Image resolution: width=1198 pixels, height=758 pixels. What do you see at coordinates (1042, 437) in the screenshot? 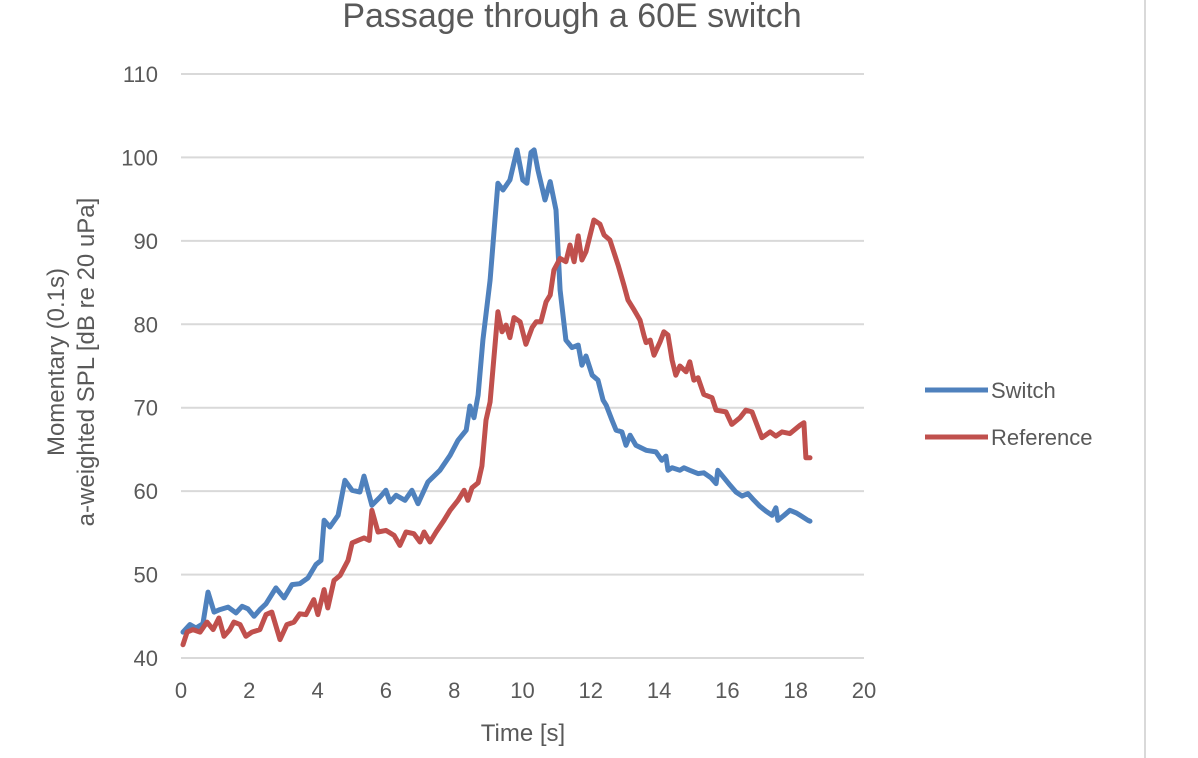
I see `legend-label-reference: Reference` at bounding box center [1042, 437].